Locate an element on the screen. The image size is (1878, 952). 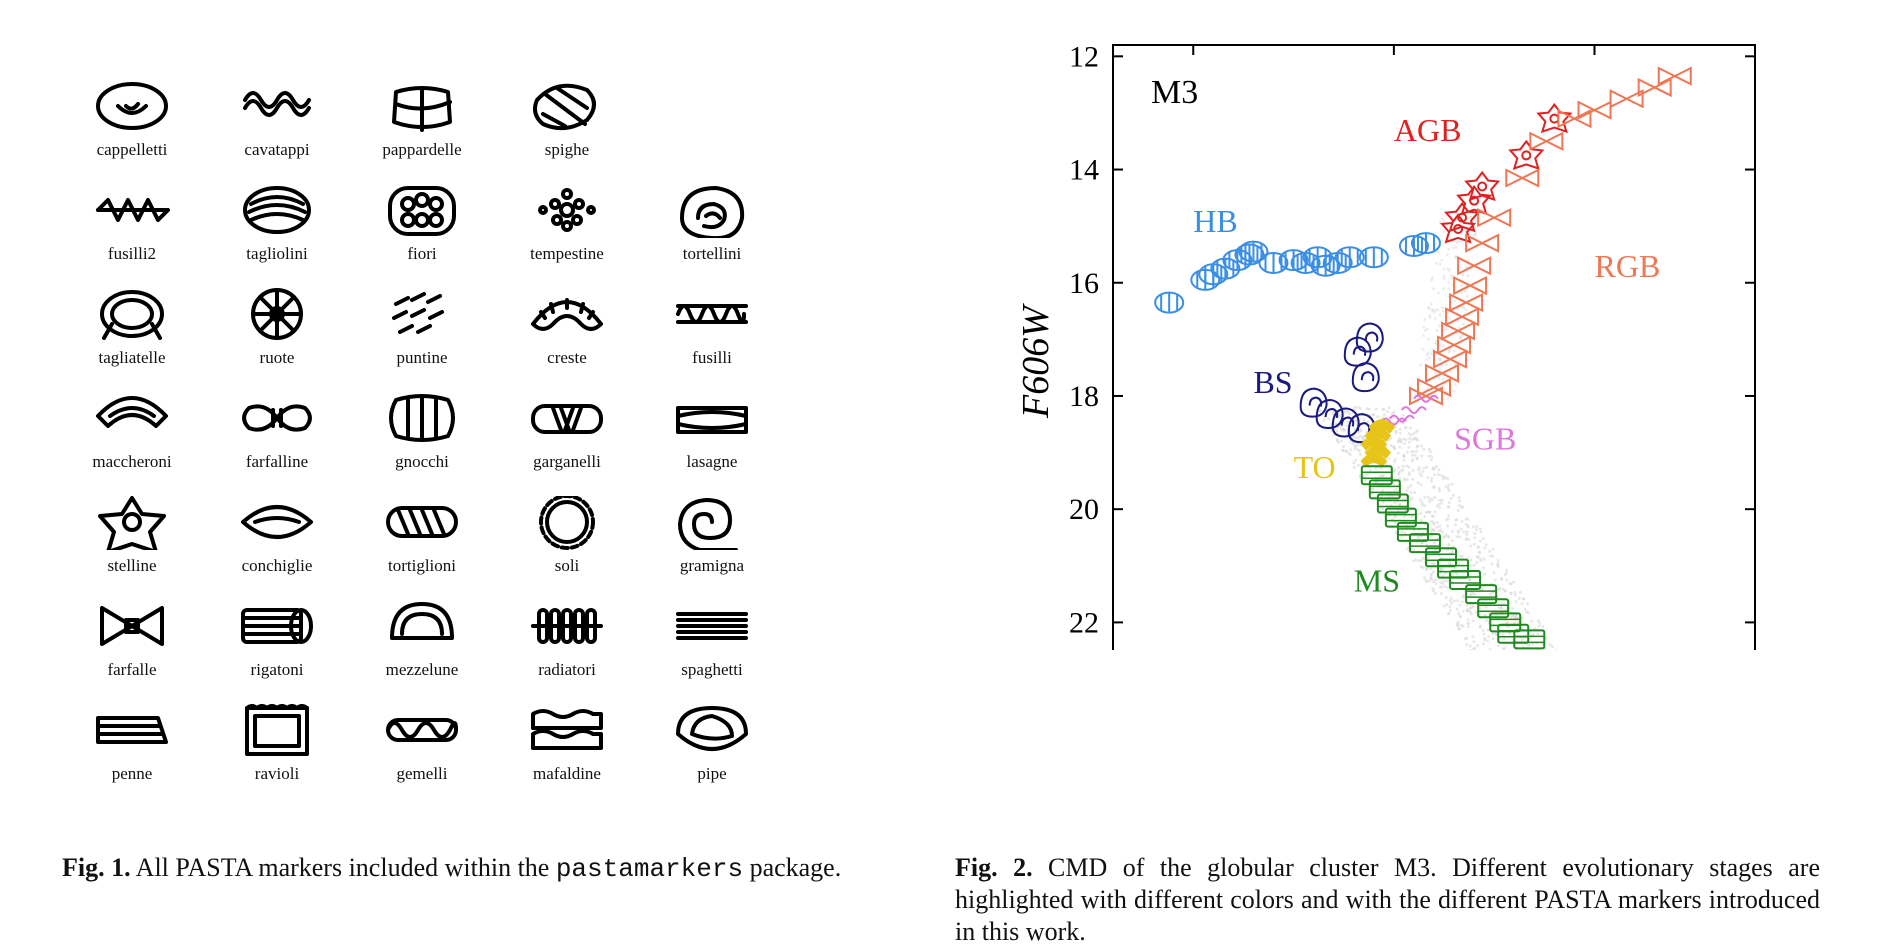
y-axis-label: F606W is located at coordinates (1036, 361).